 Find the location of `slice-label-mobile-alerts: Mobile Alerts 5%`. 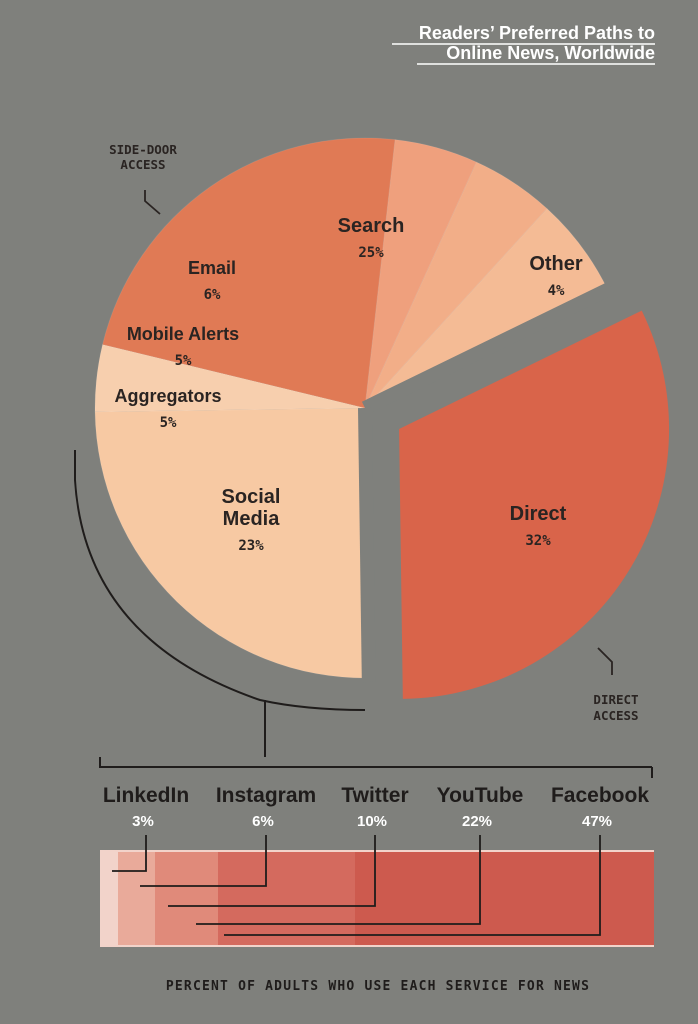

slice-label-mobile-alerts: Mobile Alerts 5% is located at coordinates (183, 346).